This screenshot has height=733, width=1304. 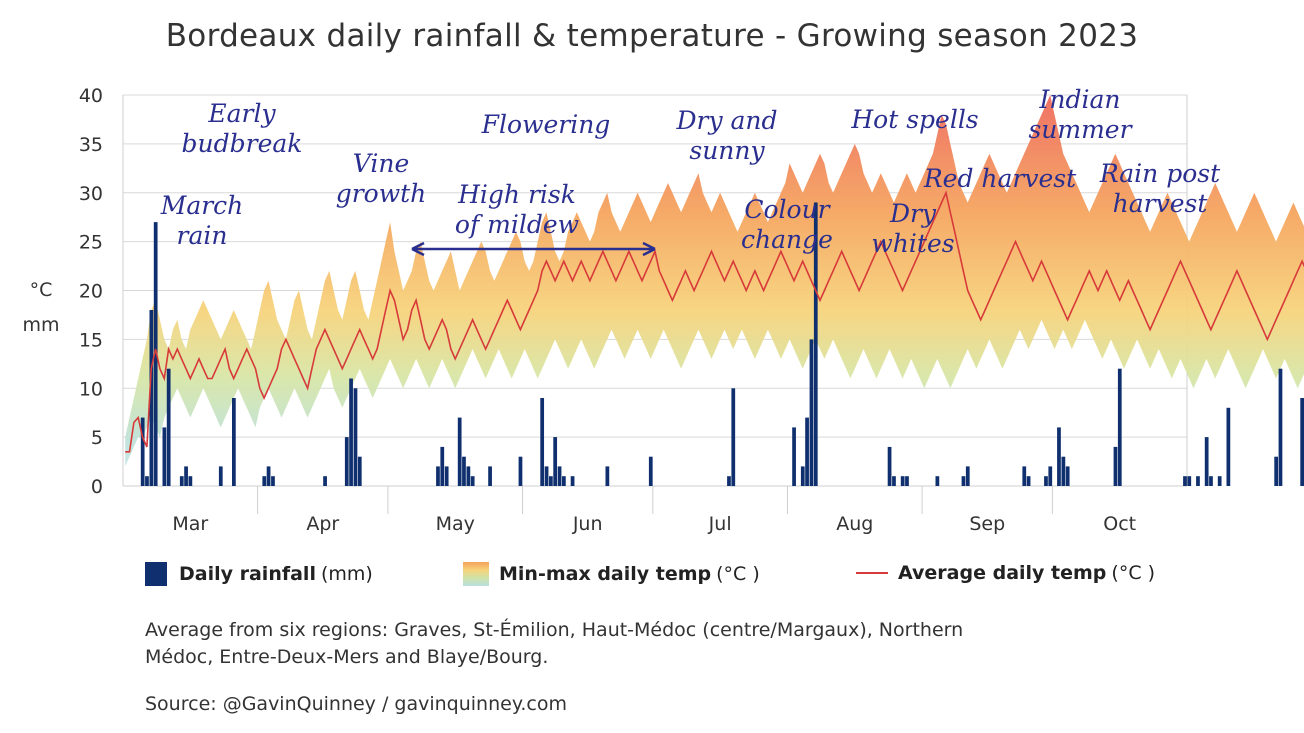 I want to click on regions-note-line-2: Médoc, Entre-Deux-Mers and Blaye/Bourg., so click(x=347, y=657).